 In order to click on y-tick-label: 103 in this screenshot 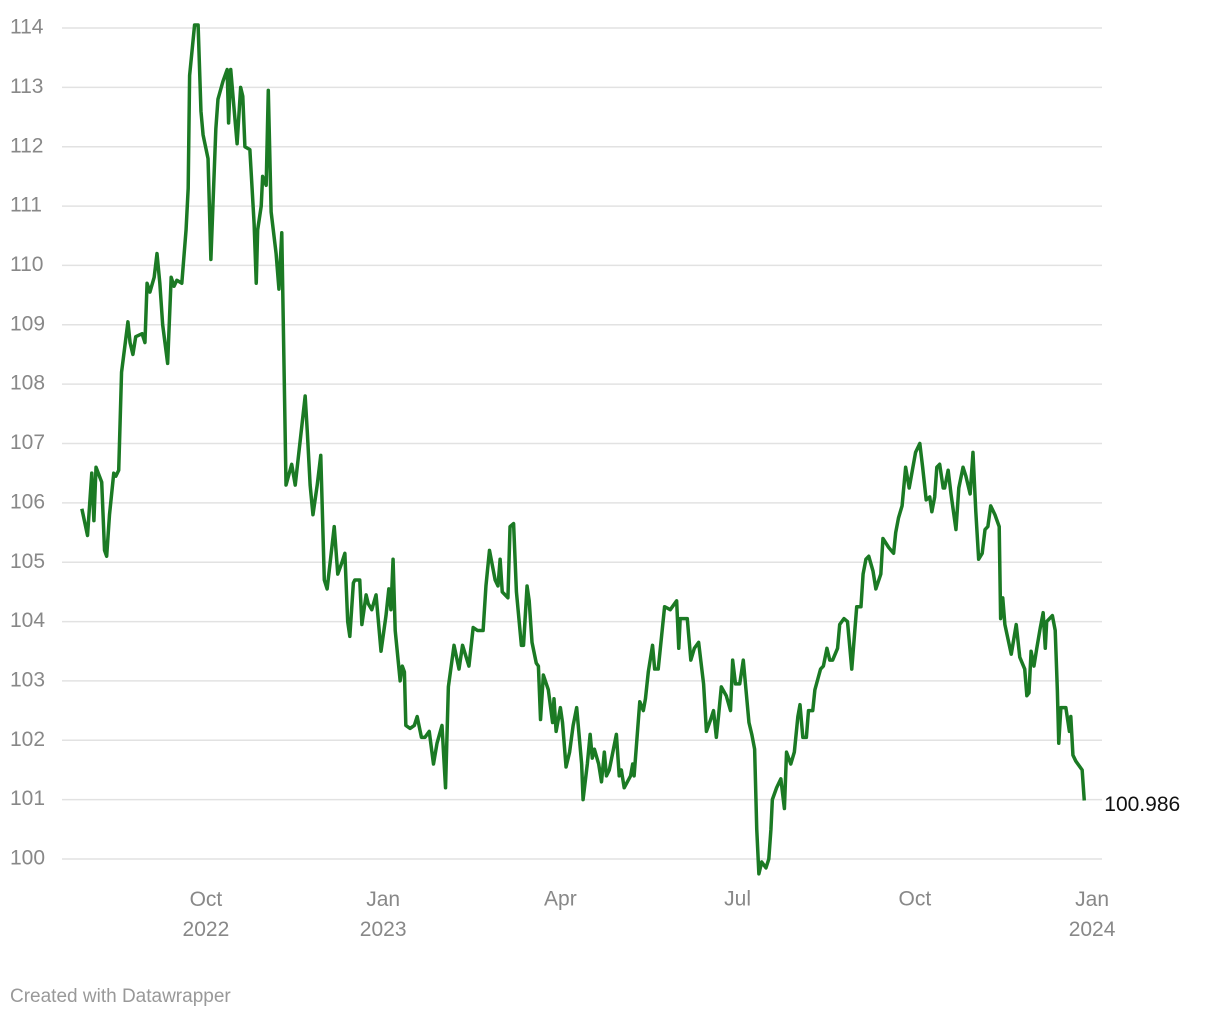, I will do `click(27, 679)`.